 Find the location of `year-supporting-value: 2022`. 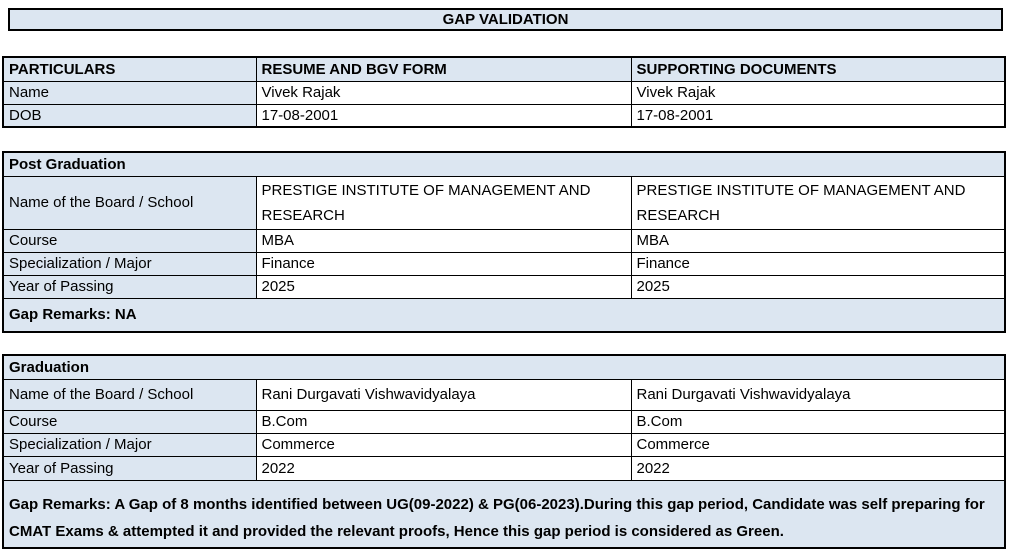

year-supporting-value: 2022 is located at coordinates (818, 468).